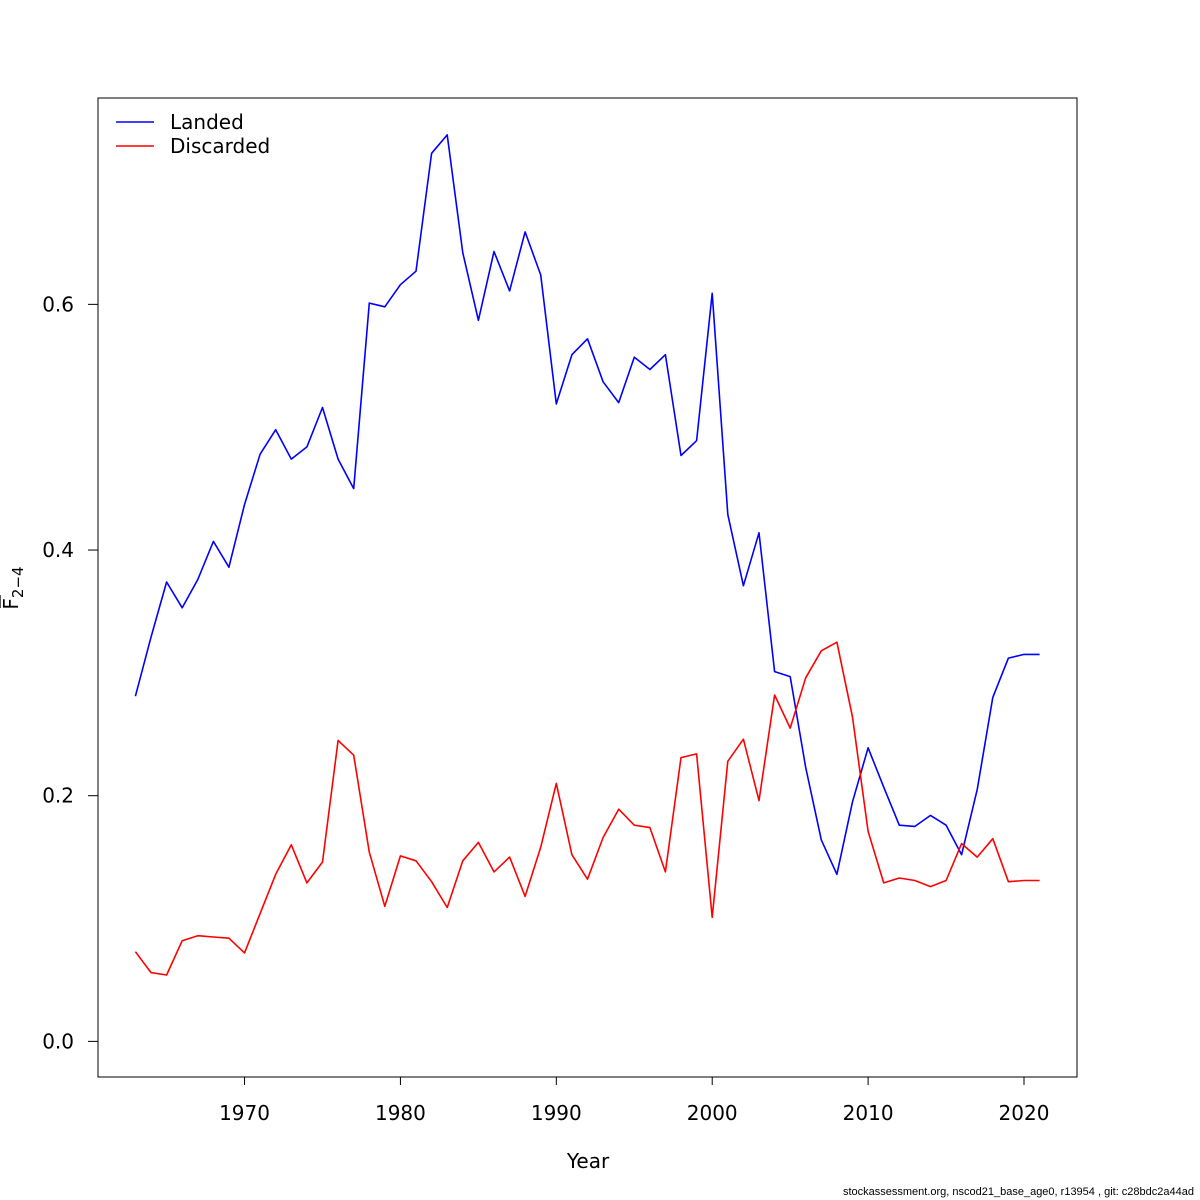  Describe the element at coordinates (634, 1100) in the screenshot. I see `x-axis: 1970 1980 1990 2000 2010 2020` at that location.